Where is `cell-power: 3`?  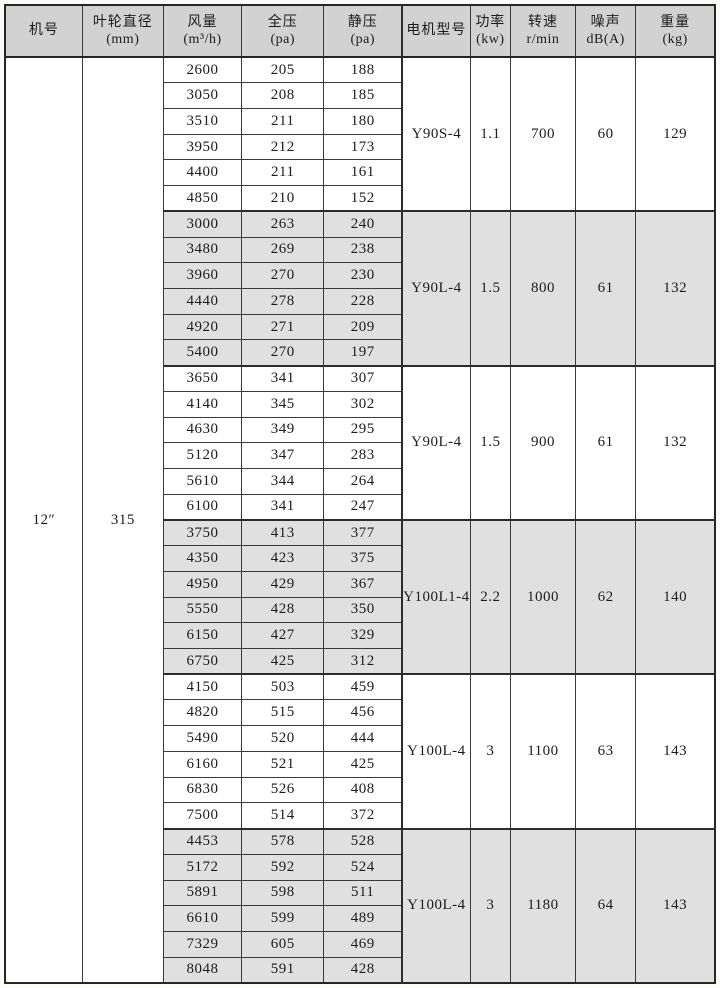 cell-power: 3 is located at coordinates (490, 905).